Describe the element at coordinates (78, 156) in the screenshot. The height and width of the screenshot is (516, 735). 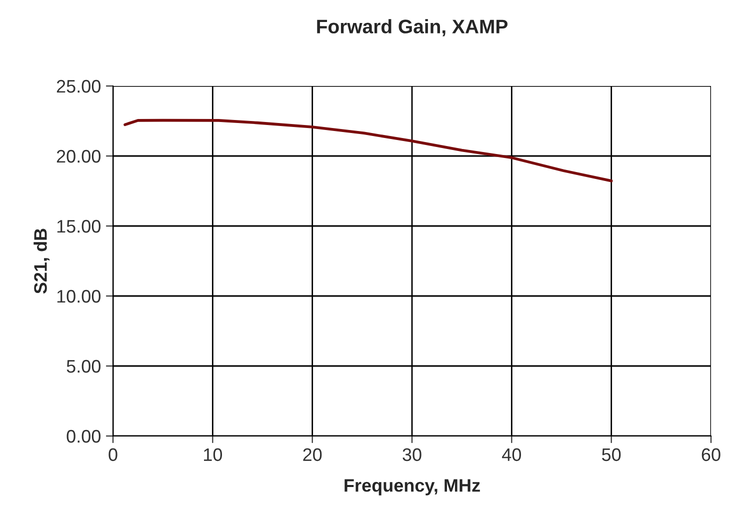
I see `y-tick-label: 20.00` at that location.